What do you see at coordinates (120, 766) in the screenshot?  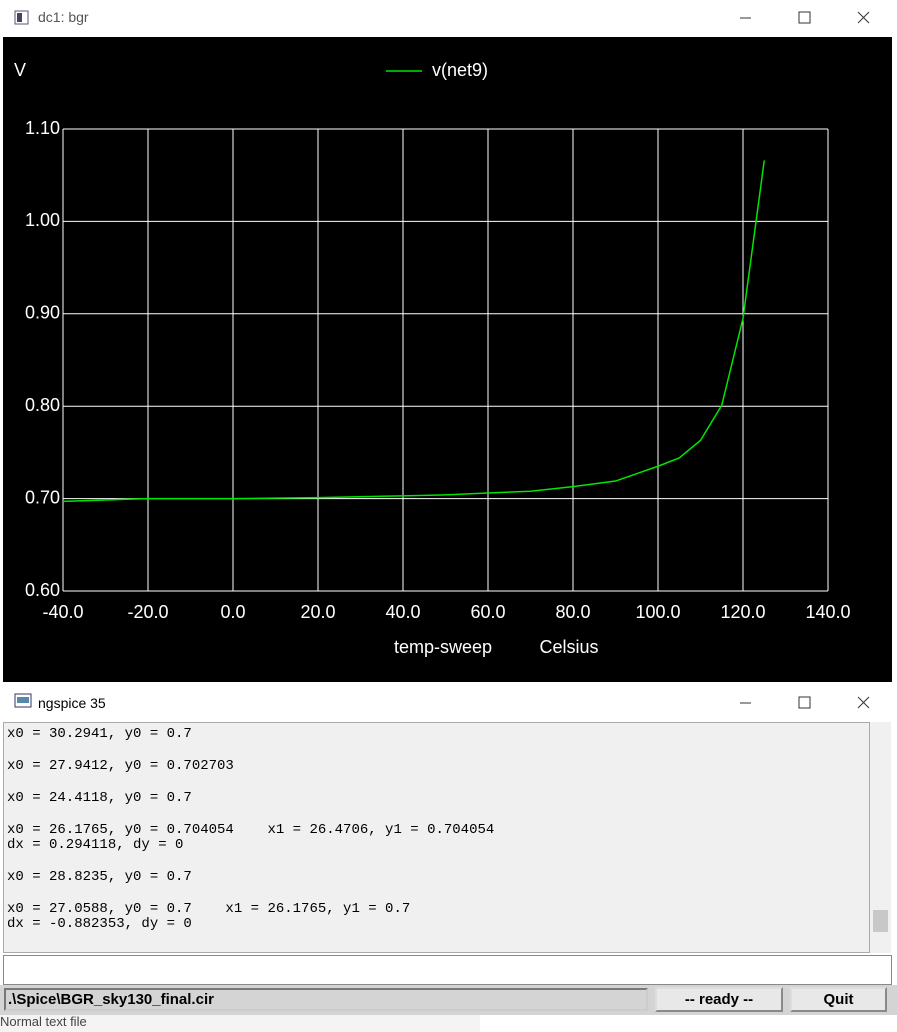 I see `console-line: x0 = 27.9412, y0 = 0.702703` at bounding box center [120, 766].